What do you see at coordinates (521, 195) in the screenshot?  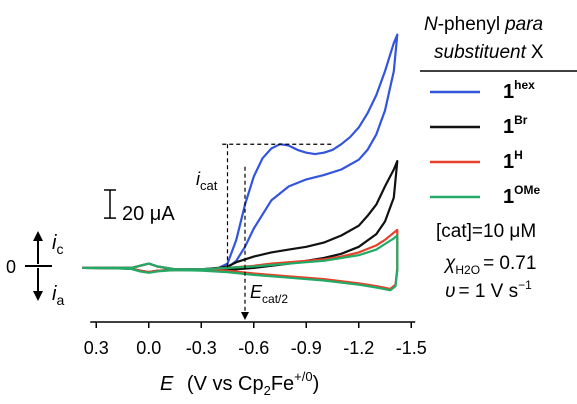 I see `legend-label-3: 1OMe` at bounding box center [521, 195].